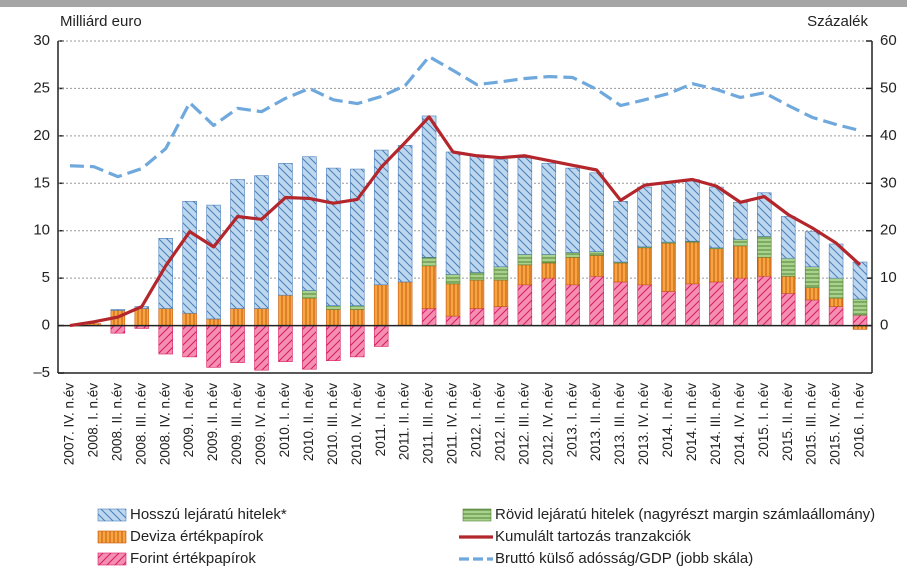  I want to click on y-tick-label: 15, so click(41, 182).